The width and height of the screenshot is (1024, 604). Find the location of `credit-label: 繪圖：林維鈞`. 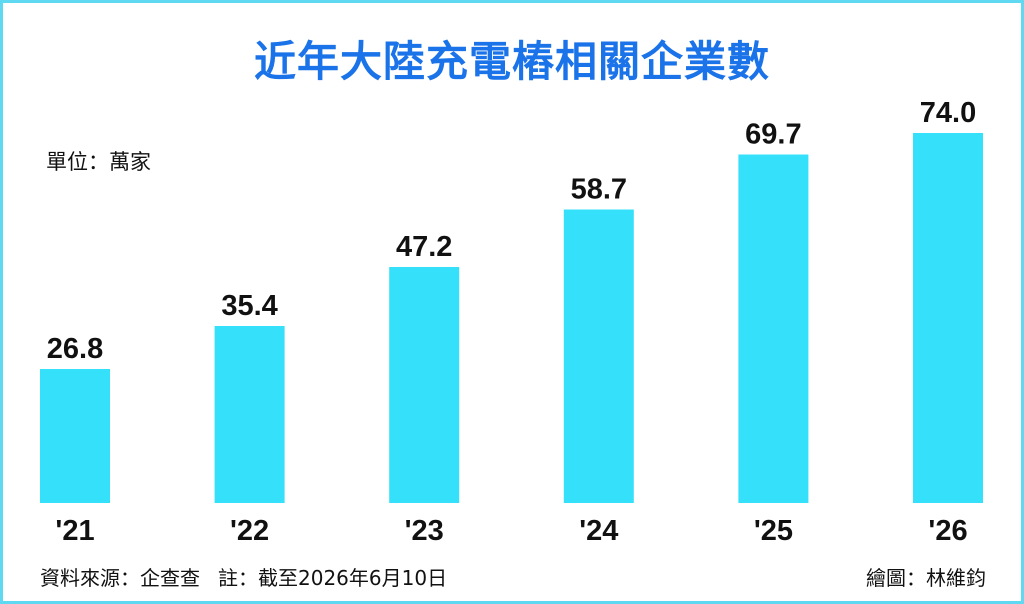

credit-label: 繪圖：林維鈞 is located at coordinates (926, 578).